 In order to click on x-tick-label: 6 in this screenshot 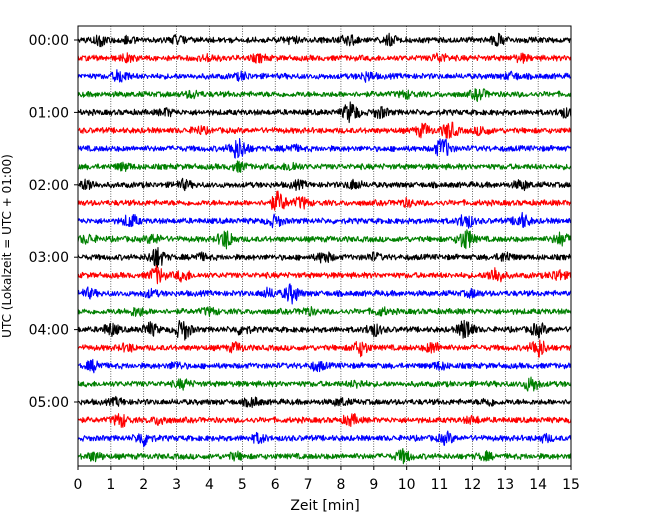, I will do `click(275, 485)`.